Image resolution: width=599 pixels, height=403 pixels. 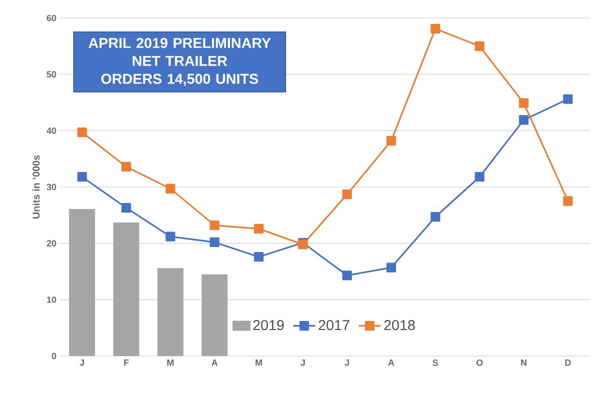 What do you see at coordinates (51, 187) in the screenshot?
I see `y-tick-label: 30` at bounding box center [51, 187].